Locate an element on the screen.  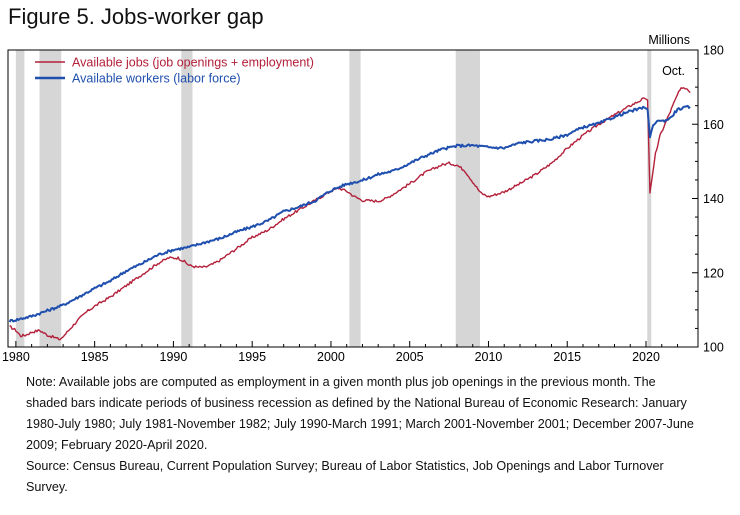
y-tick-label: 120 is located at coordinates (713, 273).